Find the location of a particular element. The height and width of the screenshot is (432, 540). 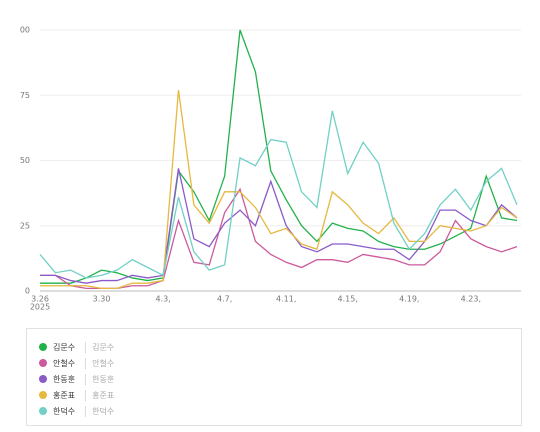

legend-label: 홍준표 is located at coordinates (64, 395).